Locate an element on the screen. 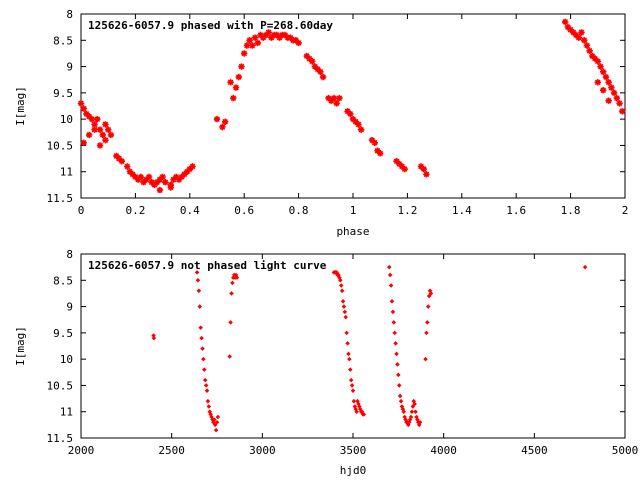  x-tick-label: 2000 is located at coordinates (81, 450).